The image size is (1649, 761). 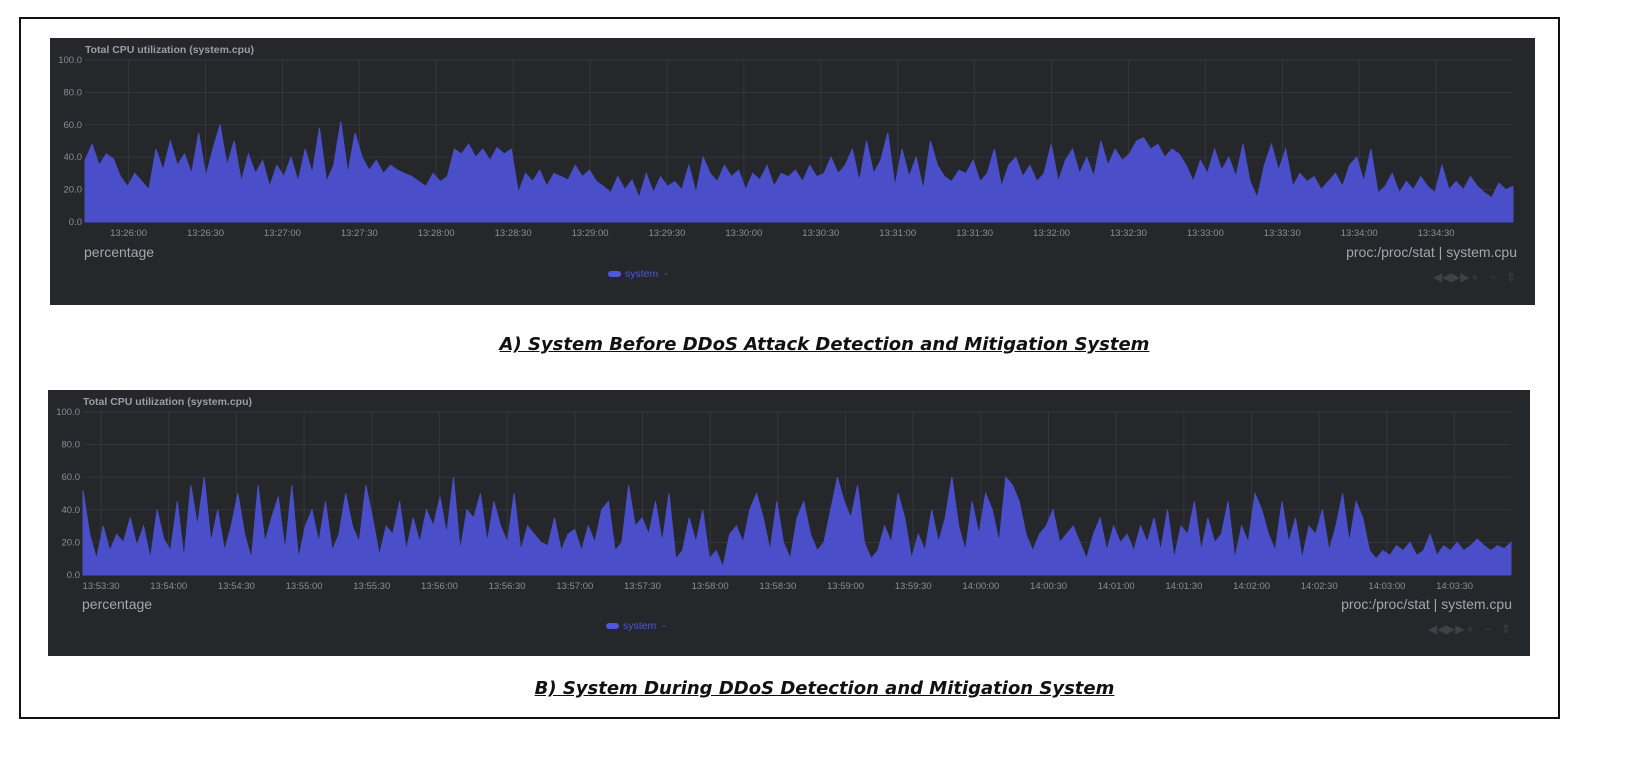 What do you see at coordinates (710, 586) in the screenshot?
I see `x-tick-label: 13:58:00` at bounding box center [710, 586].